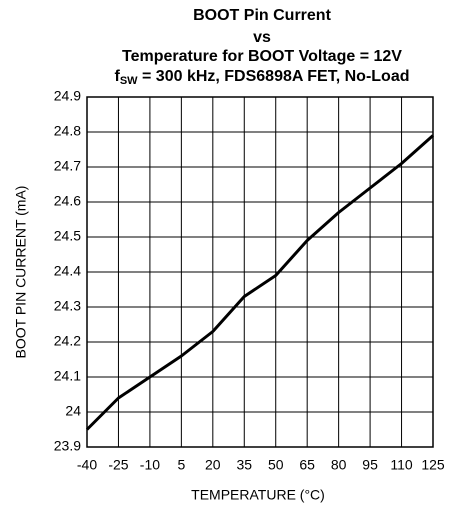 The height and width of the screenshot is (514, 456). Describe the element at coordinates (262, 37) in the screenshot. I see `chart-title: vs` at that location.